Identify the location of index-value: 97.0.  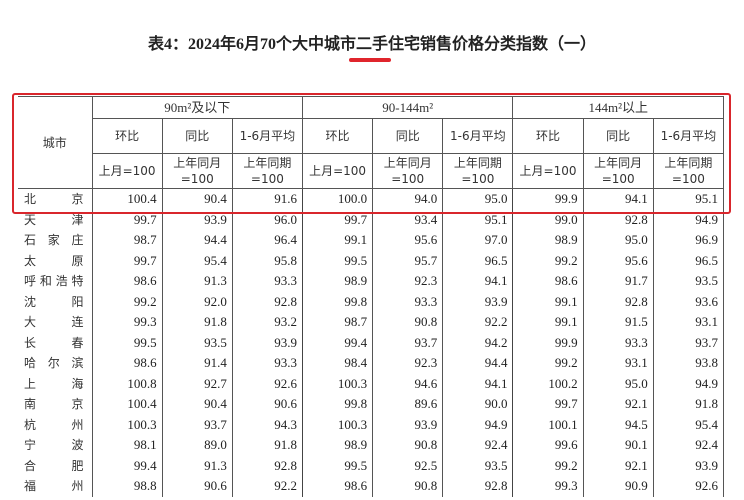
(478, 240).